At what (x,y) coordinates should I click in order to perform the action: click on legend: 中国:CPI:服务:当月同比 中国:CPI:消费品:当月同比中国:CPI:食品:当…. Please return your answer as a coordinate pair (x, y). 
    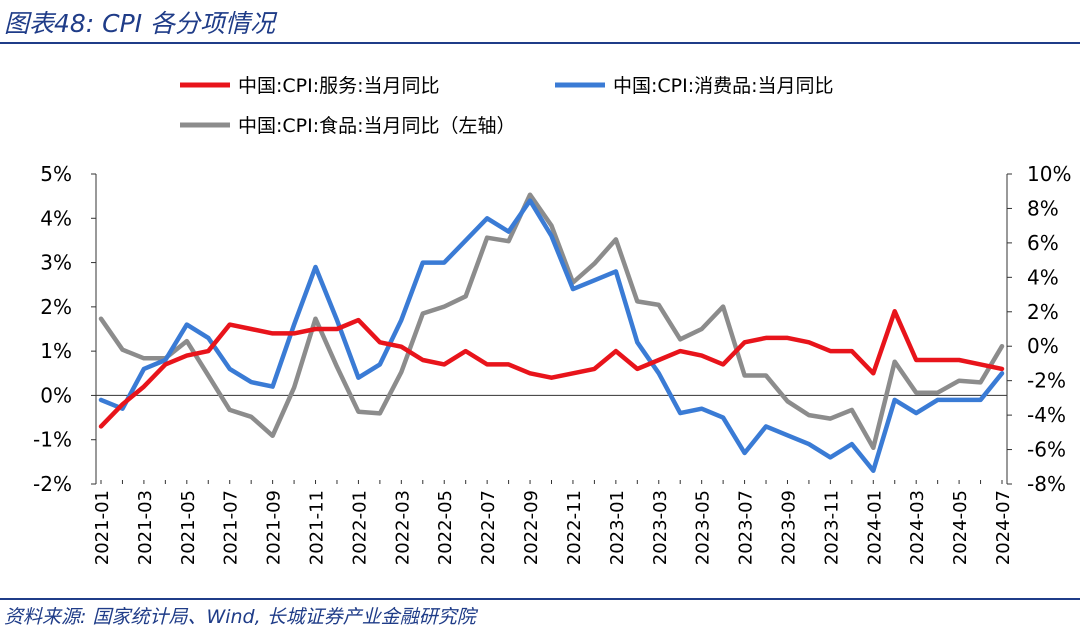
    Looking at the image, I should click on (507, 106).